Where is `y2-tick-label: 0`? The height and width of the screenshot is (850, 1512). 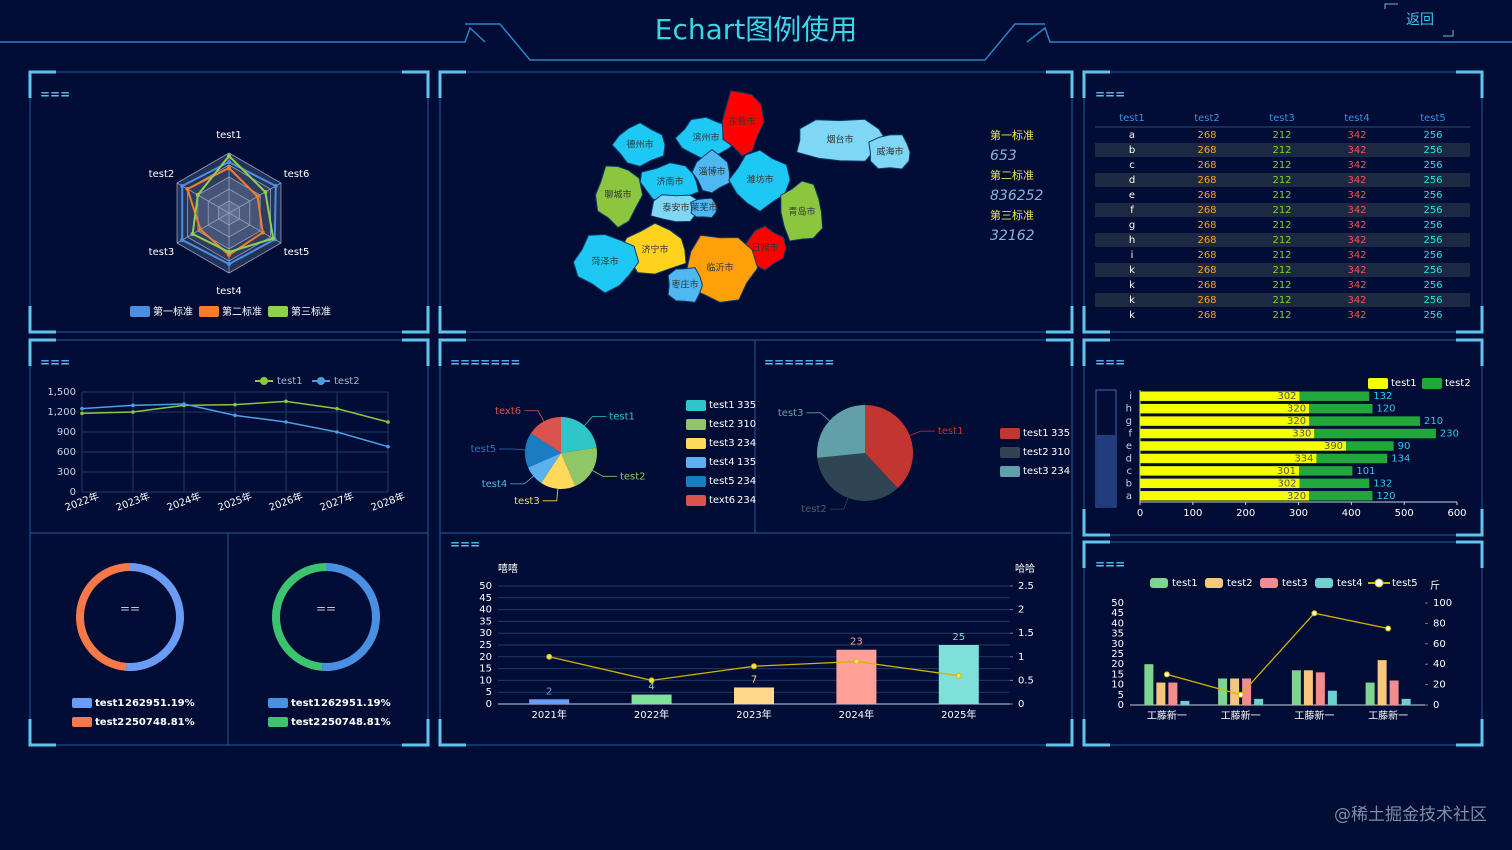
y2-tick-label: 0 is located at coordinates (1021, 704).